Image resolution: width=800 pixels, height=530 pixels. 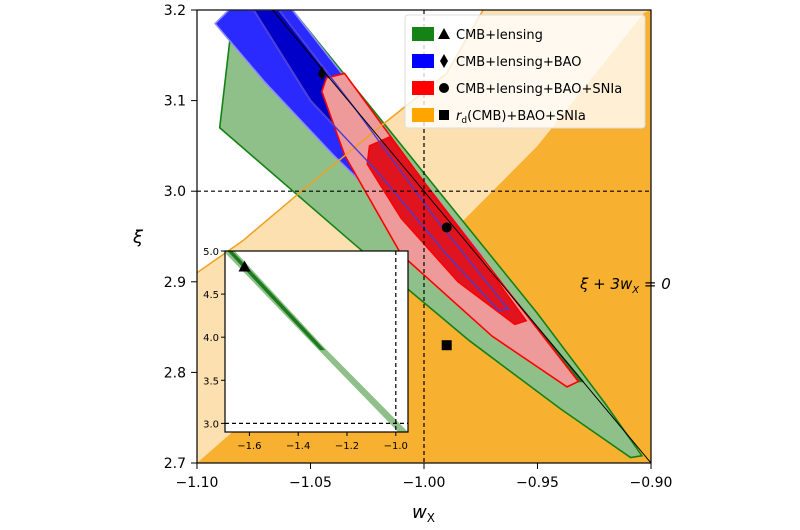 What do you see at coordinates (396, 446) in the screenshot?
I see `inset-x-tick-label: −1.0` at bounding box center [396, 446].